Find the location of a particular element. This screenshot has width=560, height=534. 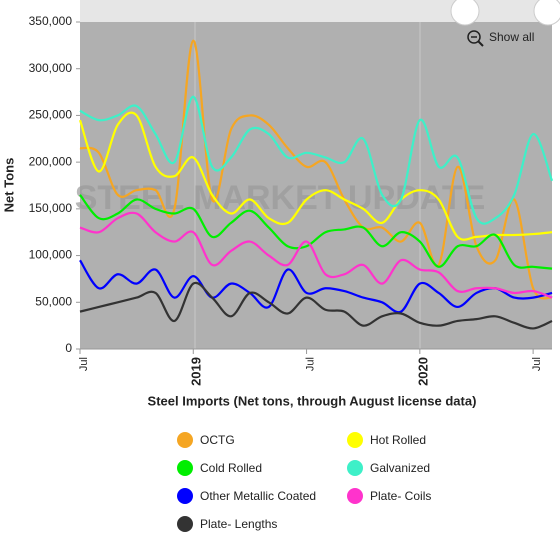

legend-item: Plate- Lengths is located at coordinates (227, 524).